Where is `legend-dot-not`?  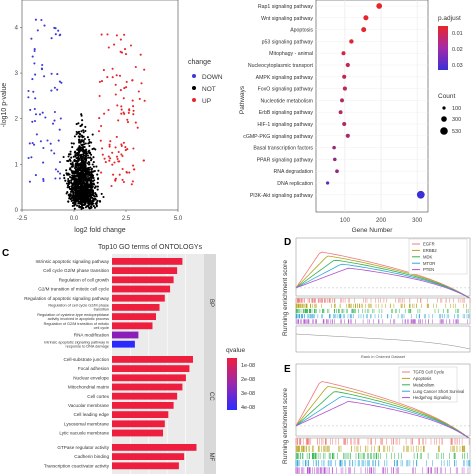
legend-dot-not is located at coordinates (194, 88).